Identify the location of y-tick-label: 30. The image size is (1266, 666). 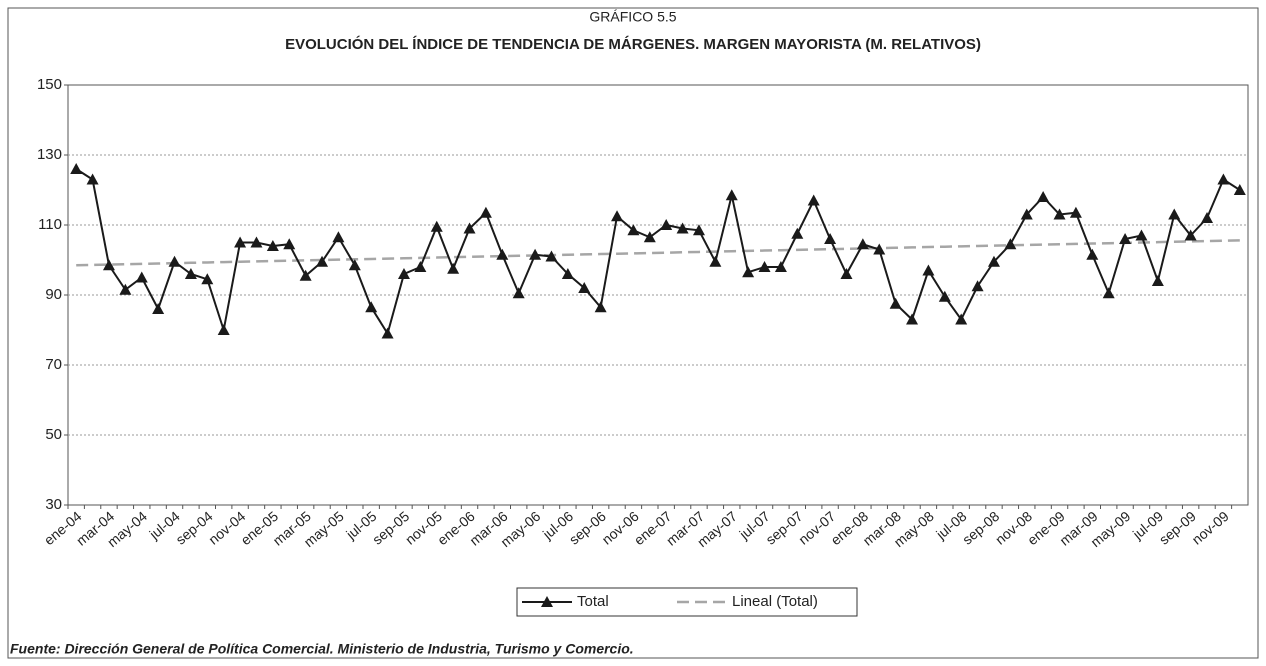
(53, 504).